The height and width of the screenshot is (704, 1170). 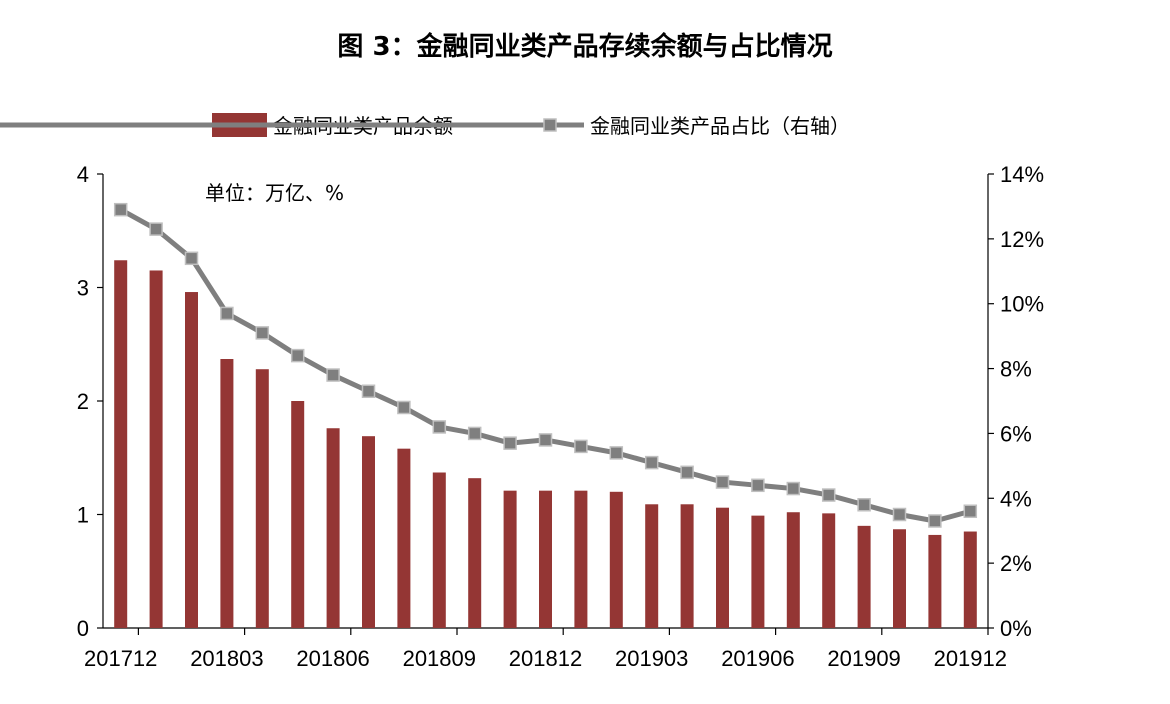 I want to click on right-tick-label: 12%, so click(x=1022, y=239).